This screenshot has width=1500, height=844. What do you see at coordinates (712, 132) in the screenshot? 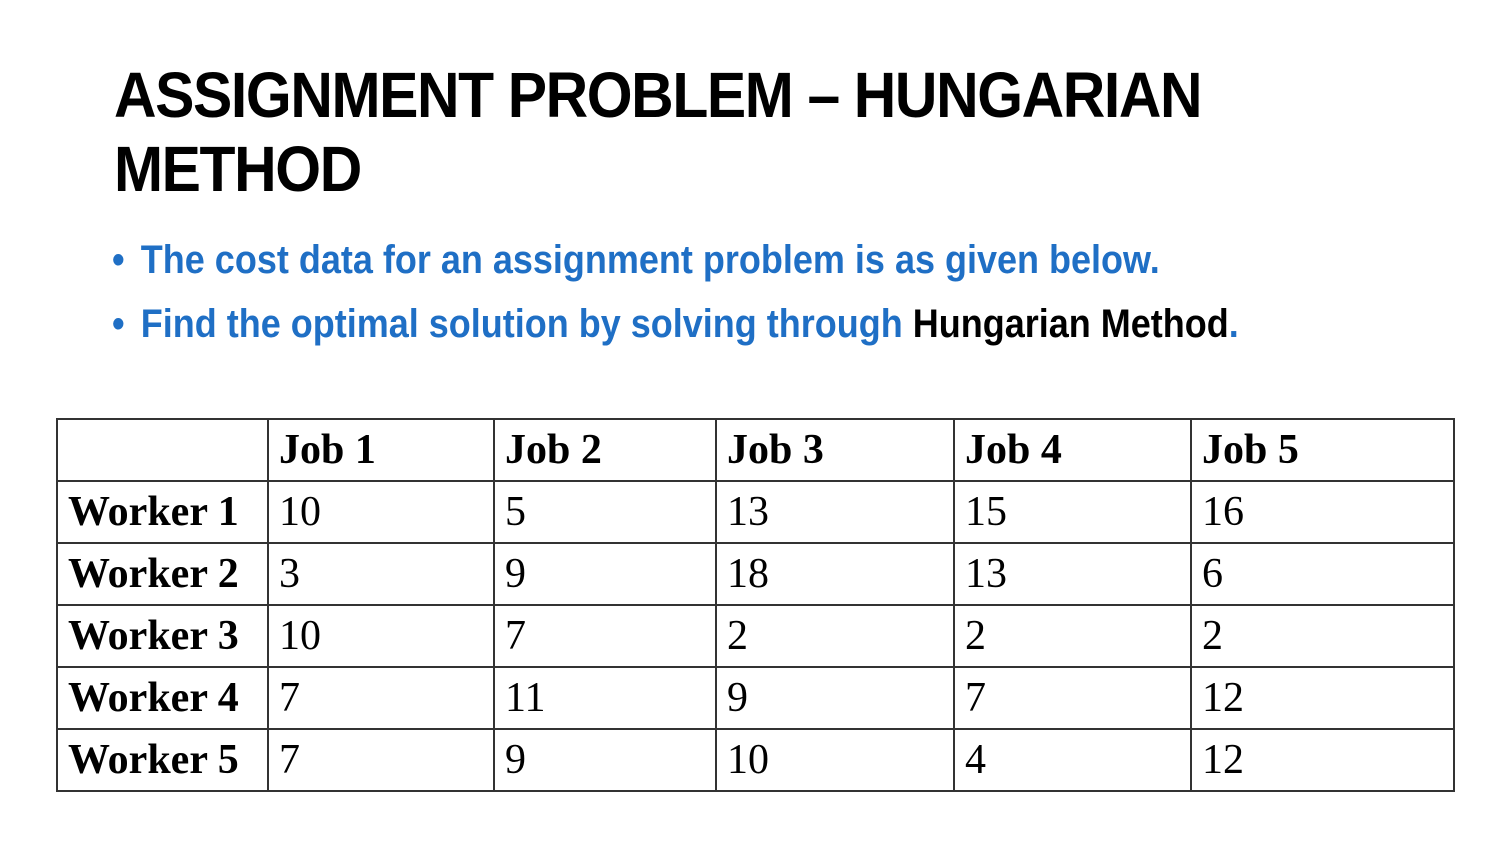
I see `slide-title: ASSIGNMENT PROBLEM – HUNGARIAN METHOD` at bounding box center [712, 132].